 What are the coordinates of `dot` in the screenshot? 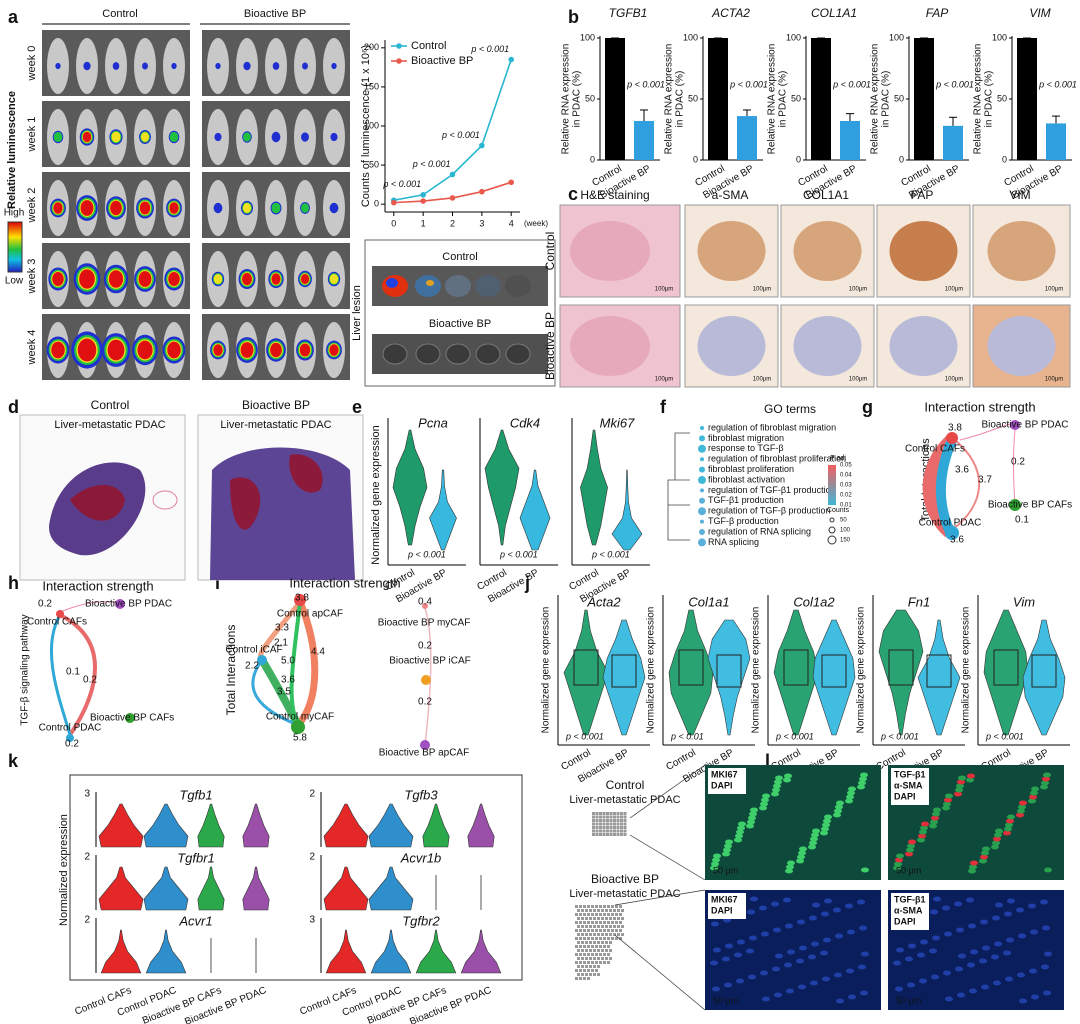 It's located at (702, 490).